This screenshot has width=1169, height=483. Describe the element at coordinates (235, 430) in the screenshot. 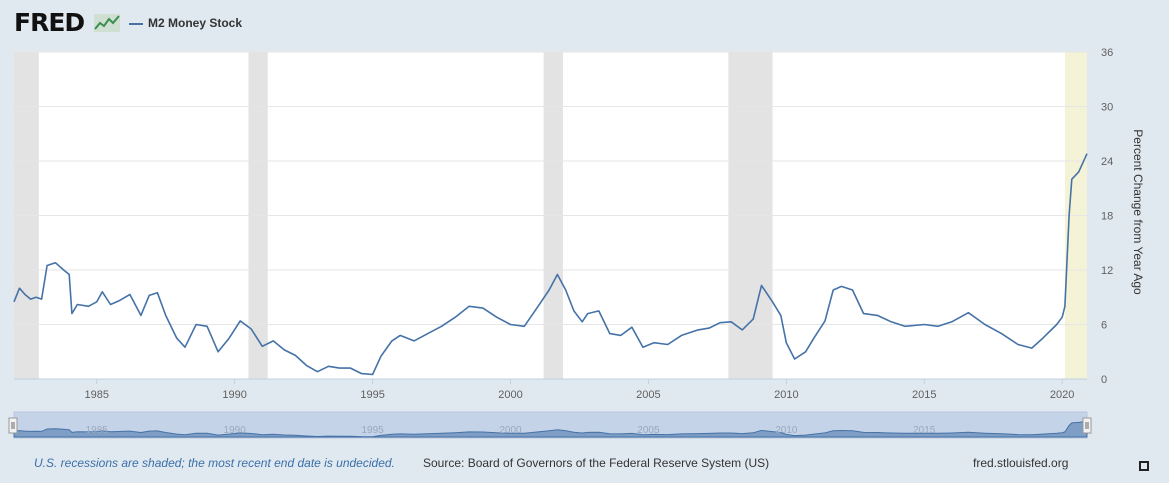

I see `navigator-tick-label: 1990` at that location.